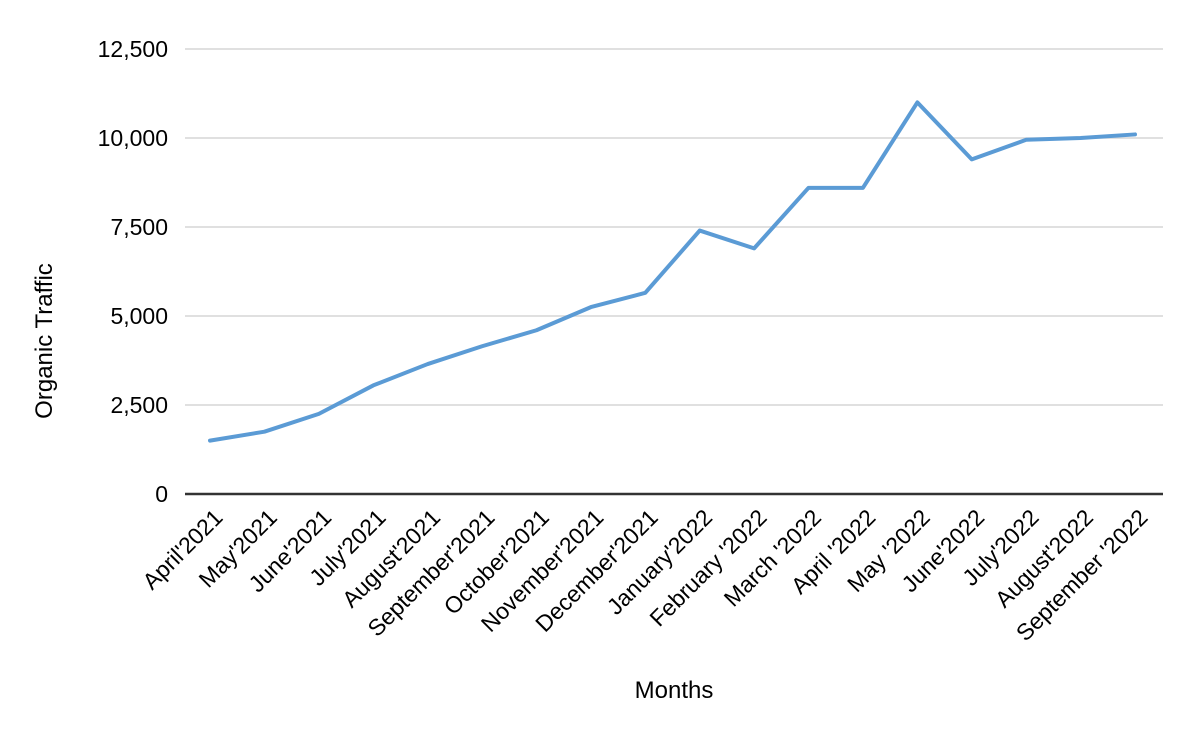 The height and width of the screenshot is (741, 1200). Describe the element at coordinates (139, 405) in the screenshot. I see `y-tick-label: 2,500` at that location.